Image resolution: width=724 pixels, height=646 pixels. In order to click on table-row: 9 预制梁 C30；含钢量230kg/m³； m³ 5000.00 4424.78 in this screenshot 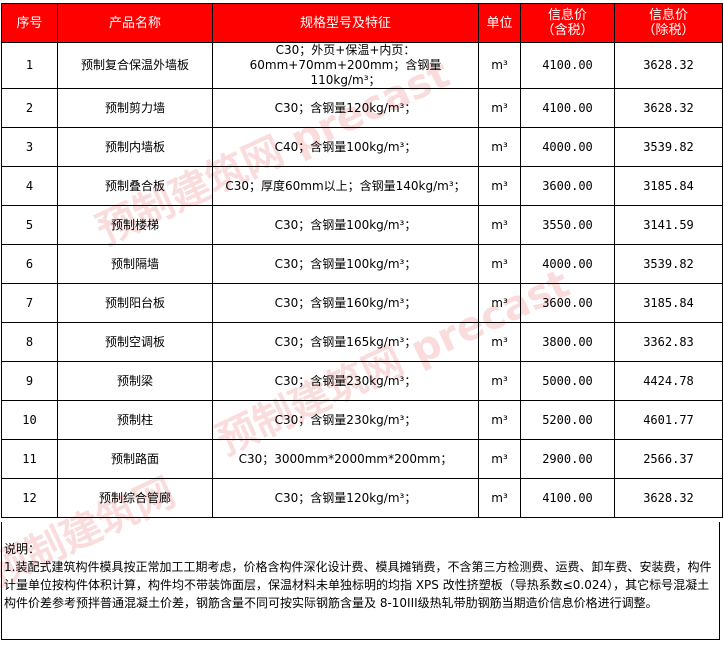, I will do `click(362, 381)`.